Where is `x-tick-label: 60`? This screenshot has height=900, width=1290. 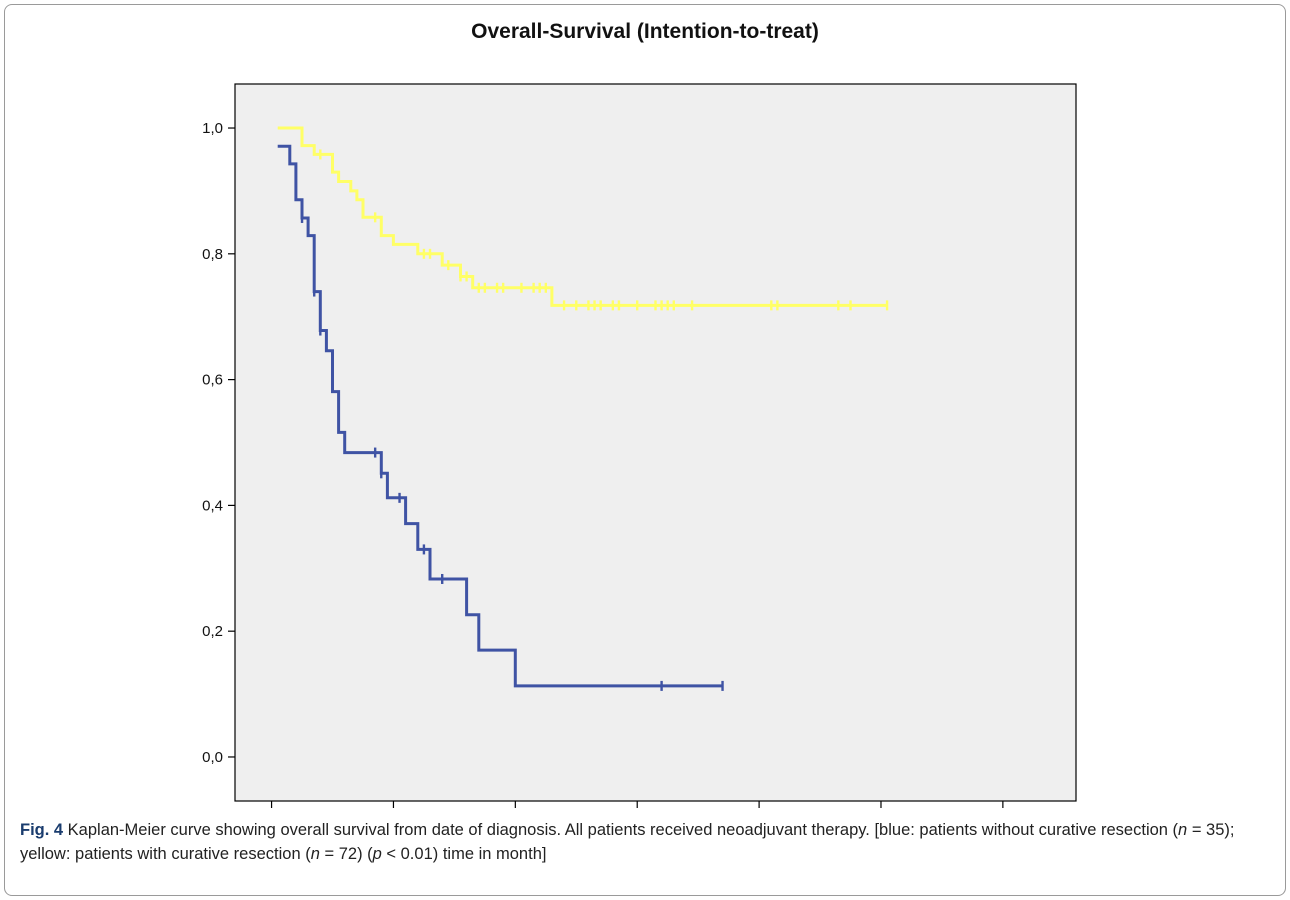 x-tick-label: 60 is located at coordinates (637, 814).